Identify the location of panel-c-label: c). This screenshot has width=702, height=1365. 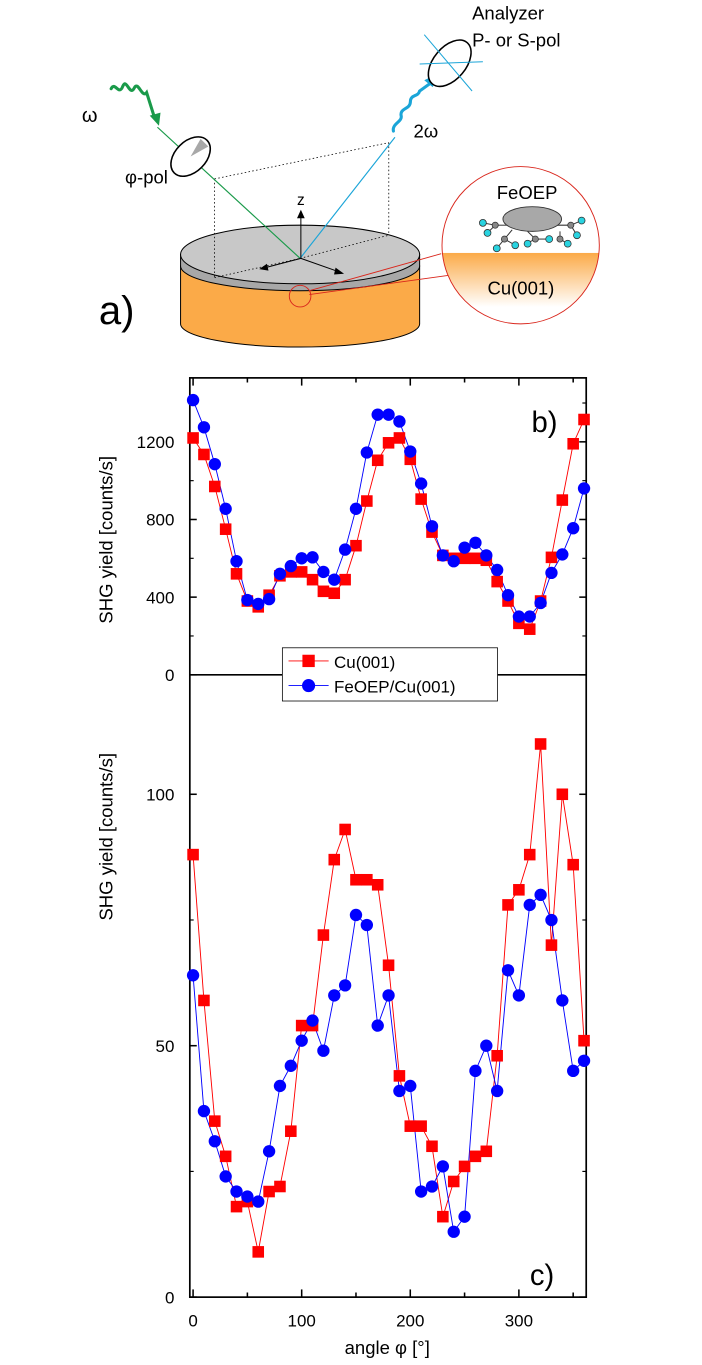
(542, 1275).